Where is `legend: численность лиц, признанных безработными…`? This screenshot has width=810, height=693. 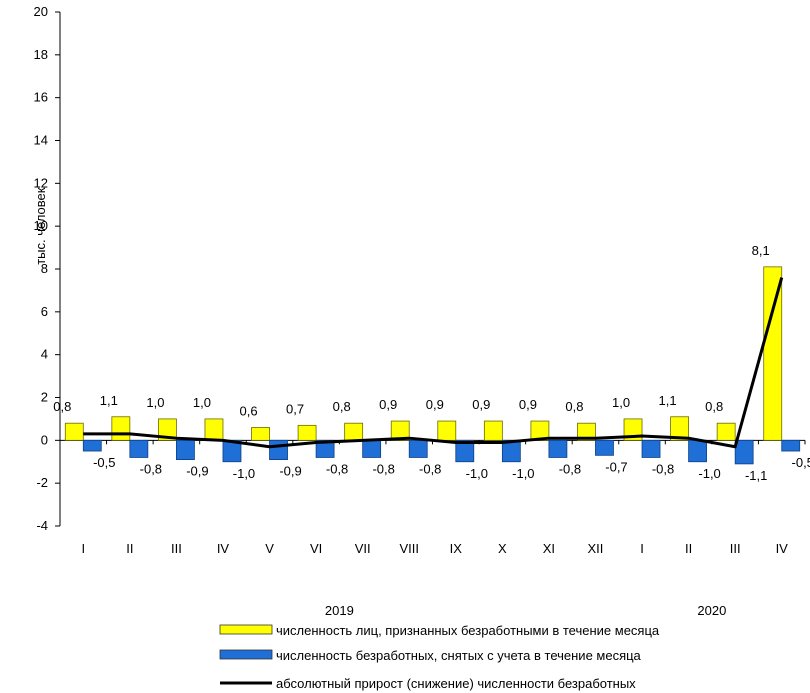 legend: численность лиц, признанных безработными… is located at coordinates (439, 657).